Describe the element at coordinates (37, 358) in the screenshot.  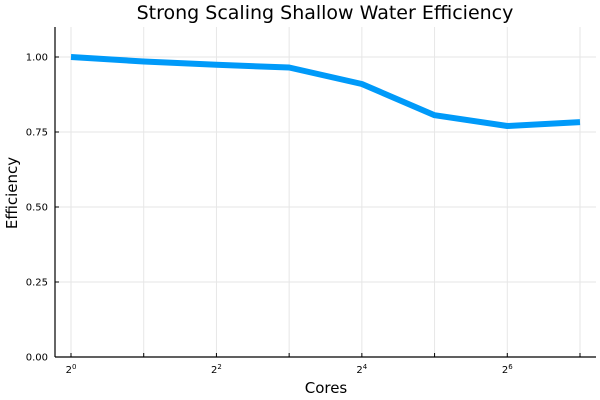
I see `y-tick-label: 0.00` at that location.